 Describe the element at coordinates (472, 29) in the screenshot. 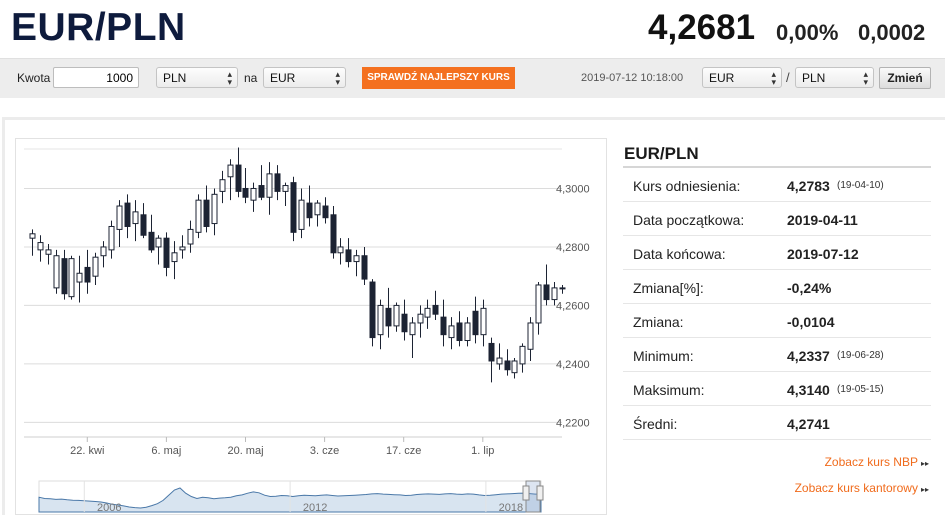

I see `quote-header: EUR/PLN 4,2681 0,00% 0,0002` at that location.